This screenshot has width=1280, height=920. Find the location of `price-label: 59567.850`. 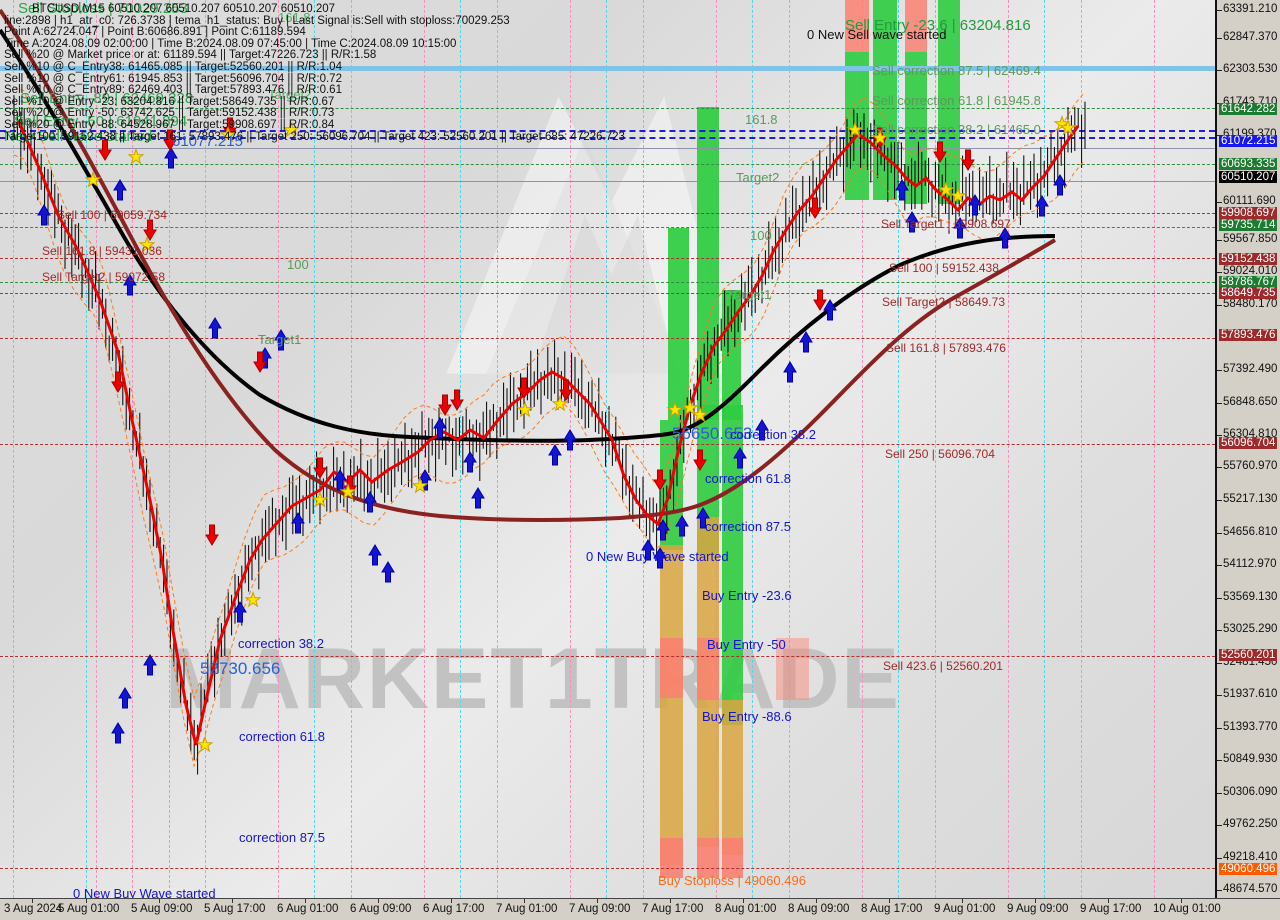

price-label: 59567.850 is located at coordinates (1250, 239).